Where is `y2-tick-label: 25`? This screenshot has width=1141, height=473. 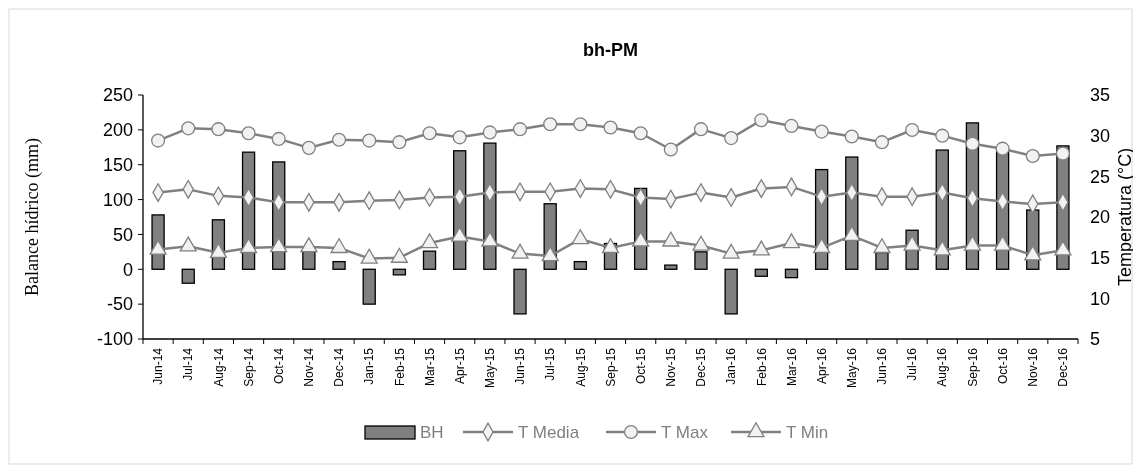 y2-tick-label: 25 is located at coordinates (1100, 176).